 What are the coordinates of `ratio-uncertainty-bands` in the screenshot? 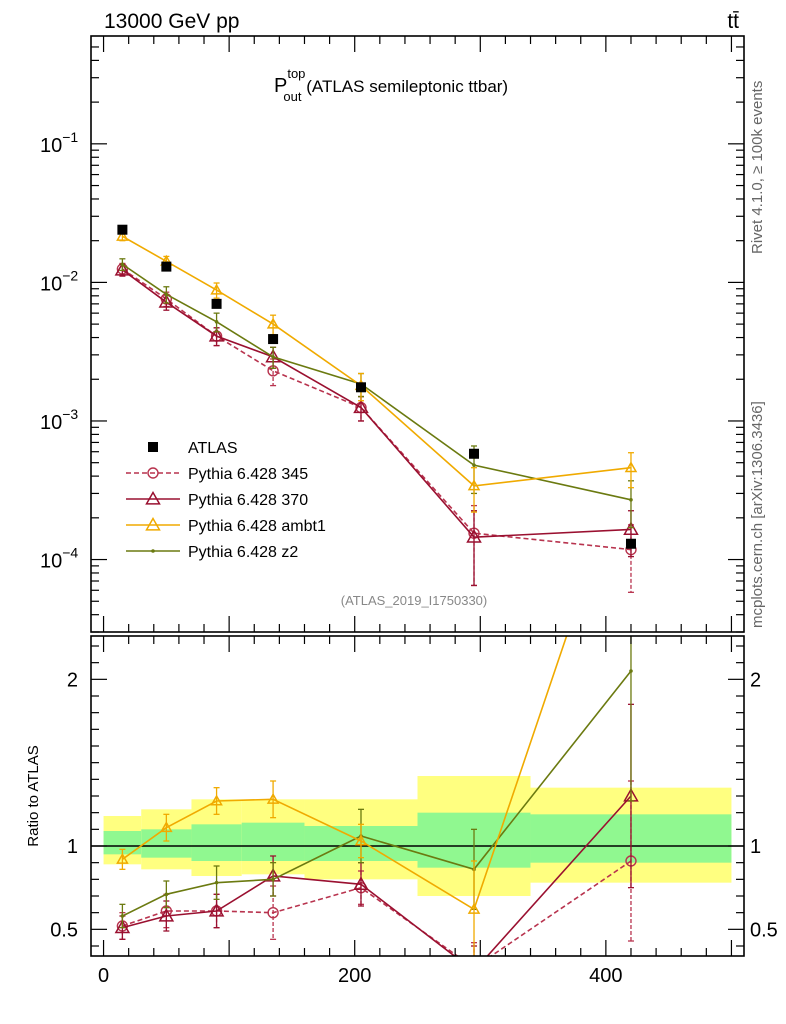 It's located at (417, 836).